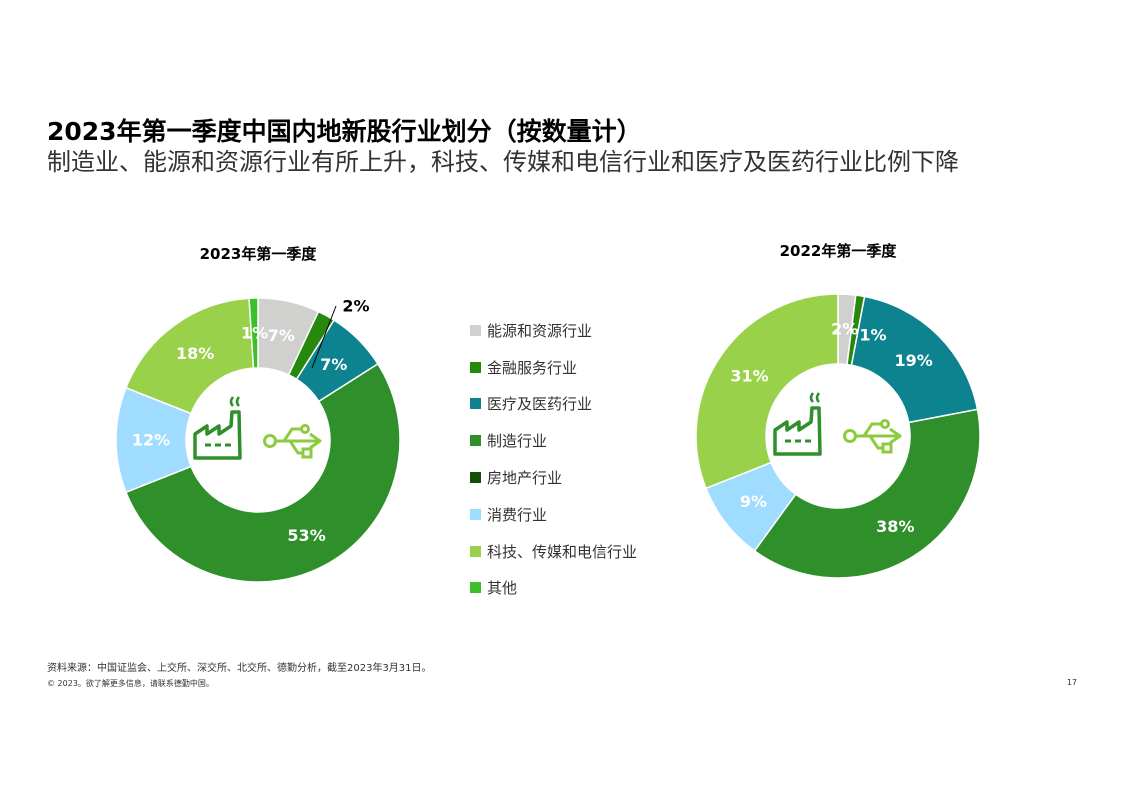  I want to click on page-subtitle: 制造业、能源和资源行业有所上升，科技、传媒和电信行业和医疗及医药行业比例下降, so click(503, 162).